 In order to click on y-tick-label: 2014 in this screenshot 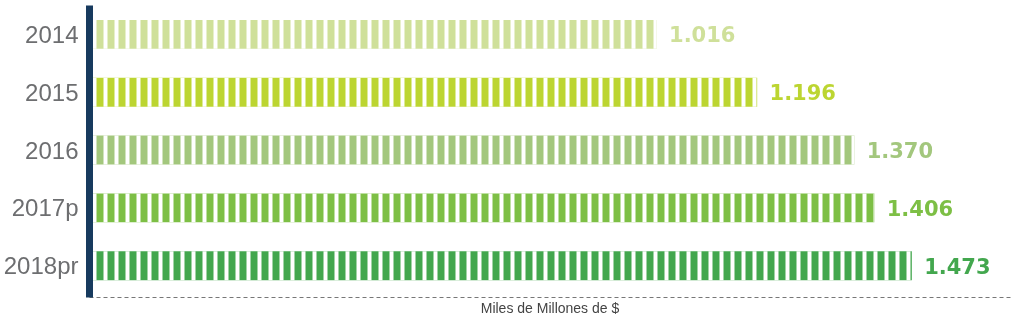, I will do `click(52, 34)`.